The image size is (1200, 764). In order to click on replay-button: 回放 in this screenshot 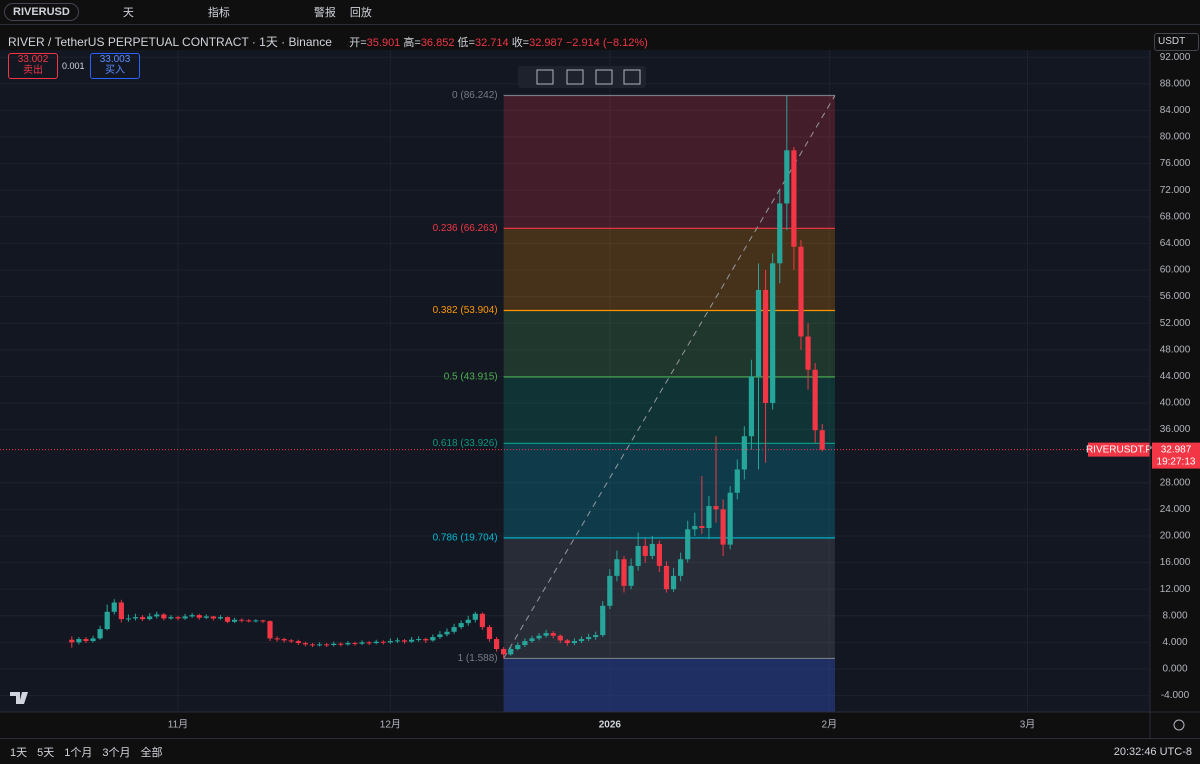, I will do `click(360, 13)`.